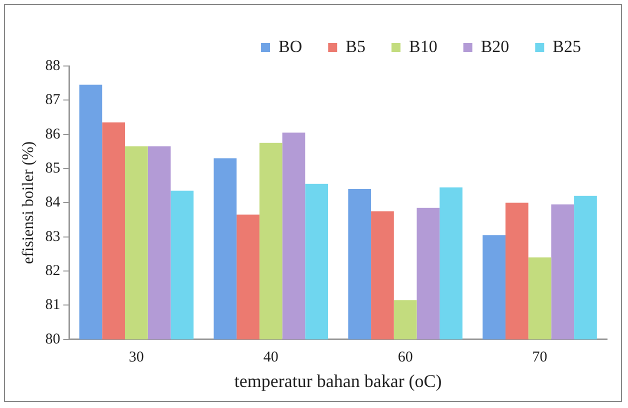  What do you see at coordinates (52, 270) in the screenshot?
I see `y-tick-label: 82` at bounding box center [52, 270].